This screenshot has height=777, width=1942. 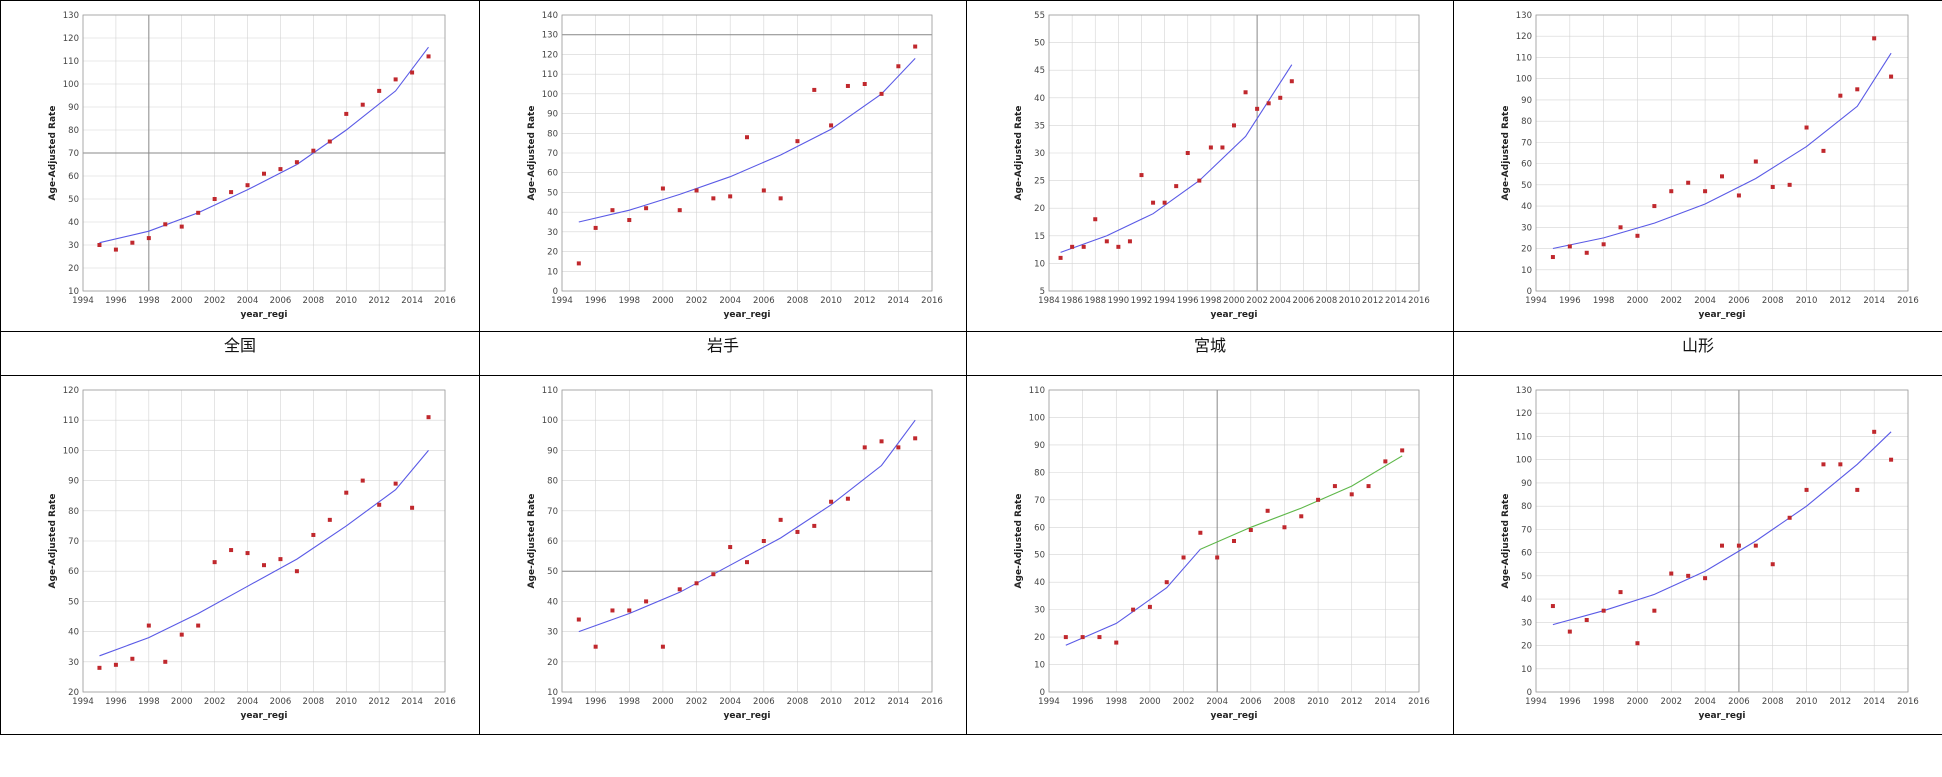 I want to click on y-tick-label: 20, so click(x=73, y=269).